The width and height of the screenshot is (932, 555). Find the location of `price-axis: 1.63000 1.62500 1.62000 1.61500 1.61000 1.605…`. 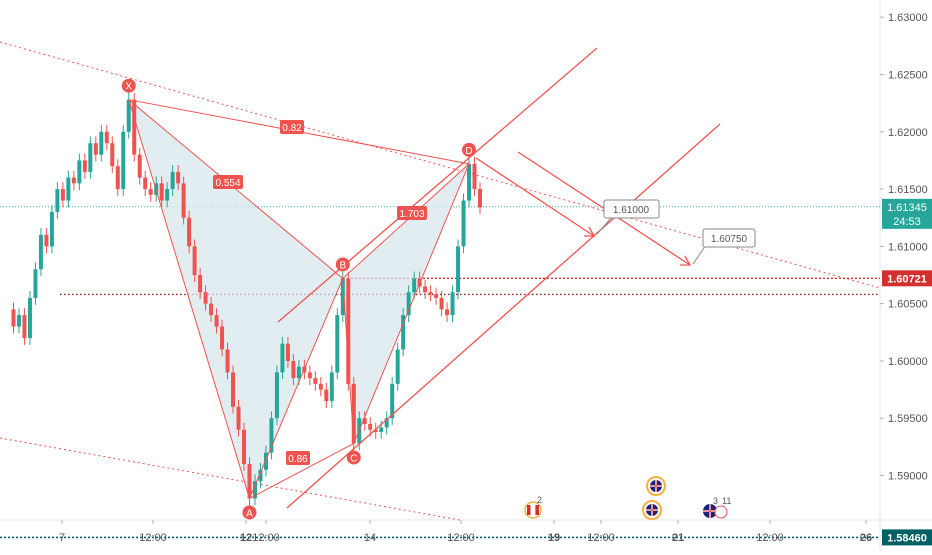

price-axis: 1.63000 1.62500 1.62000 1.61500 1.61000 1.605… is located at coordinates (904, 247).